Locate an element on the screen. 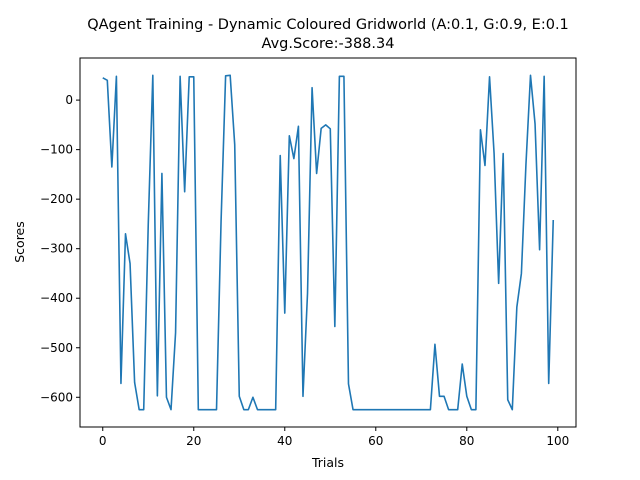 The image size is (640, 480). y-tick-label: 0 is located at coordinates (69, 100).